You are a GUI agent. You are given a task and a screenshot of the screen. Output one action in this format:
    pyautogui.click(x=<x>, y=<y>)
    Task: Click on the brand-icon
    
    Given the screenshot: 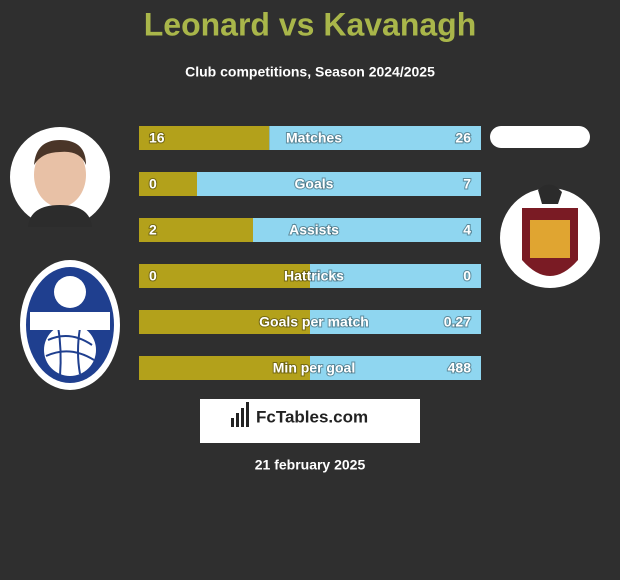 What is the action you would take?
    pyautogui.click(x=240, y=414)
    